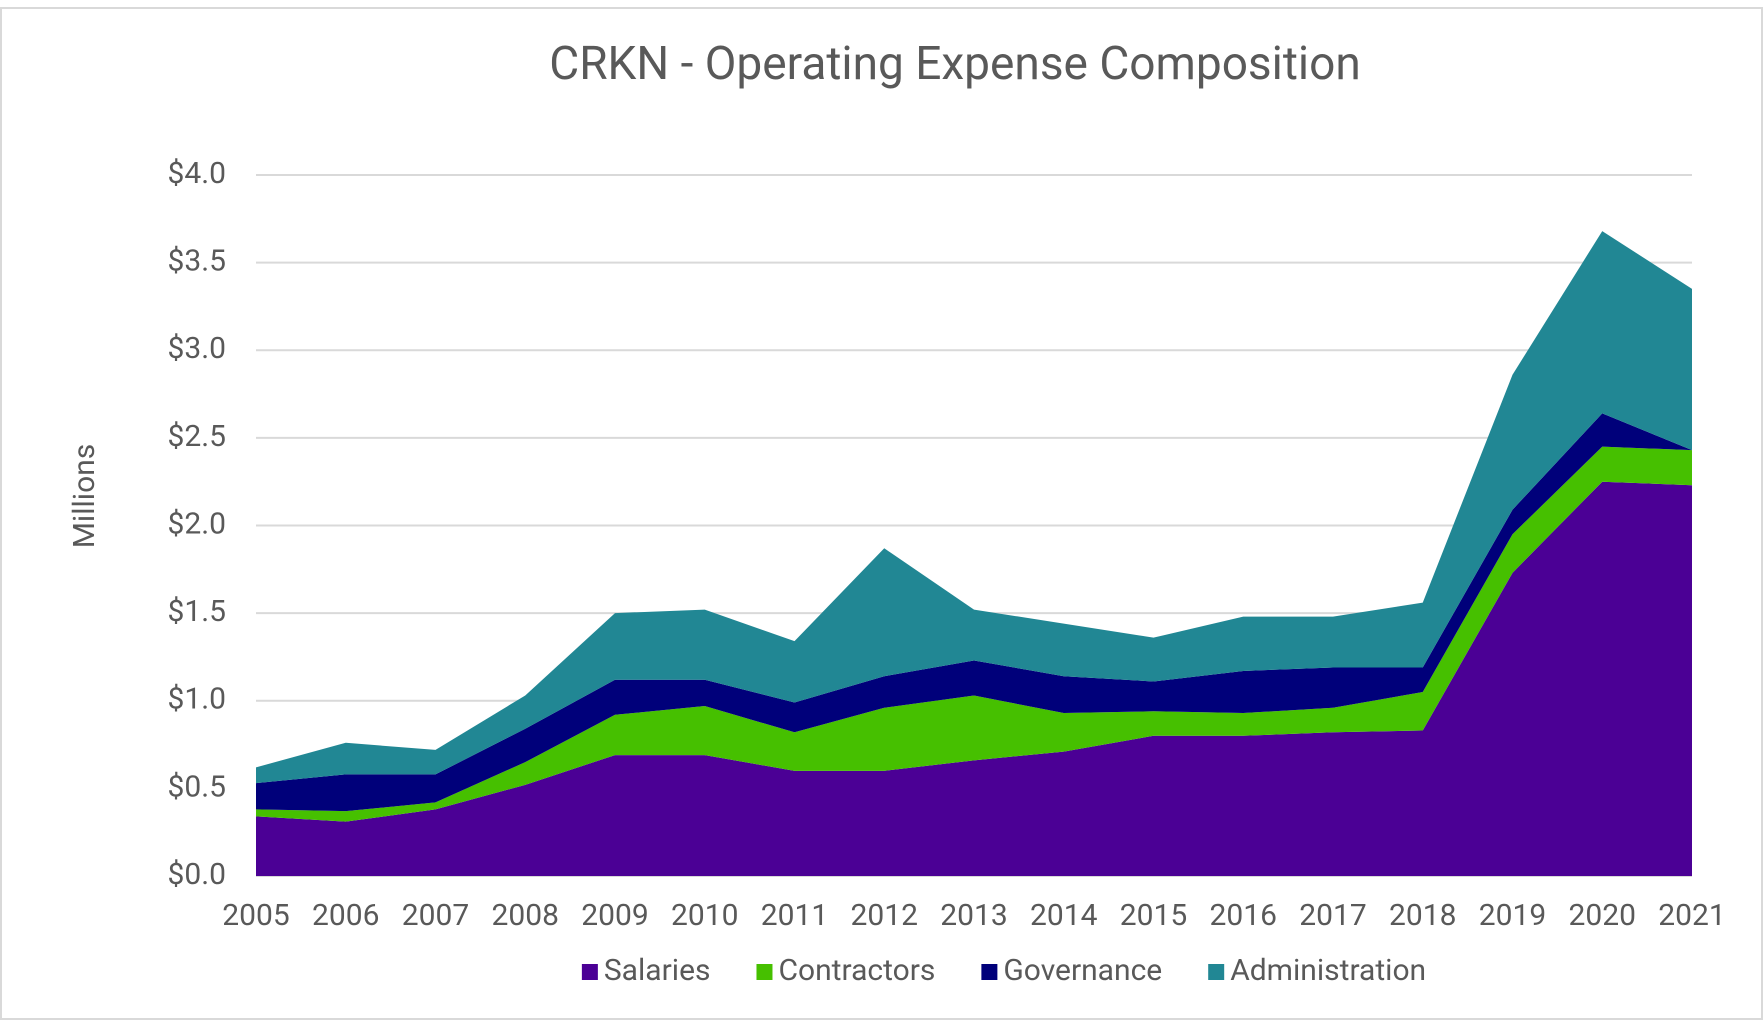  Describe the element at coordinates (973, 915) in the screenshot. I see `x-tick-label: 2013` at that location.